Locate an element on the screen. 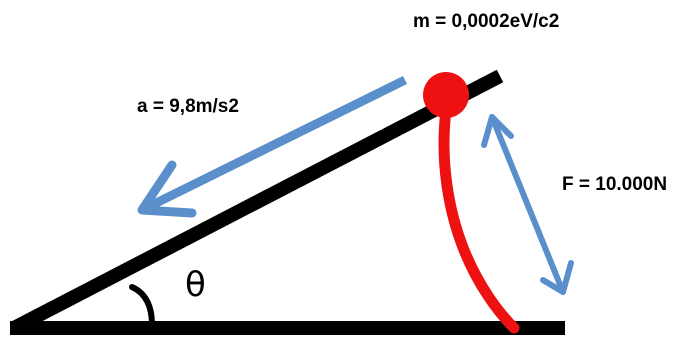  angle-theta-label: θ is located at coordinates (195, 285).